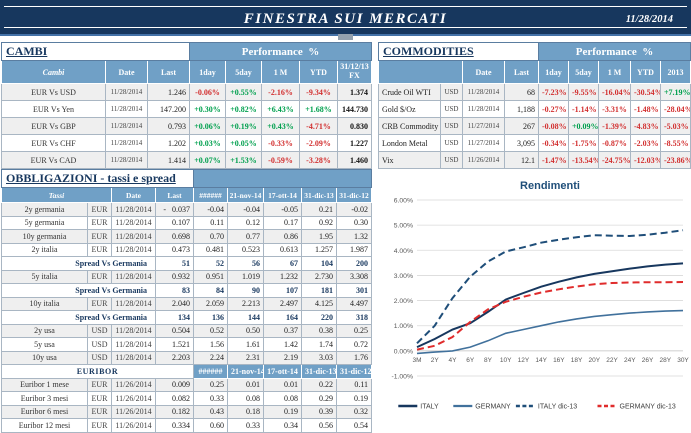  What do you see at coordinates (210, 411) in the screenshot?
I see `table-cell: 0.43` at bounding box center [210, 411].